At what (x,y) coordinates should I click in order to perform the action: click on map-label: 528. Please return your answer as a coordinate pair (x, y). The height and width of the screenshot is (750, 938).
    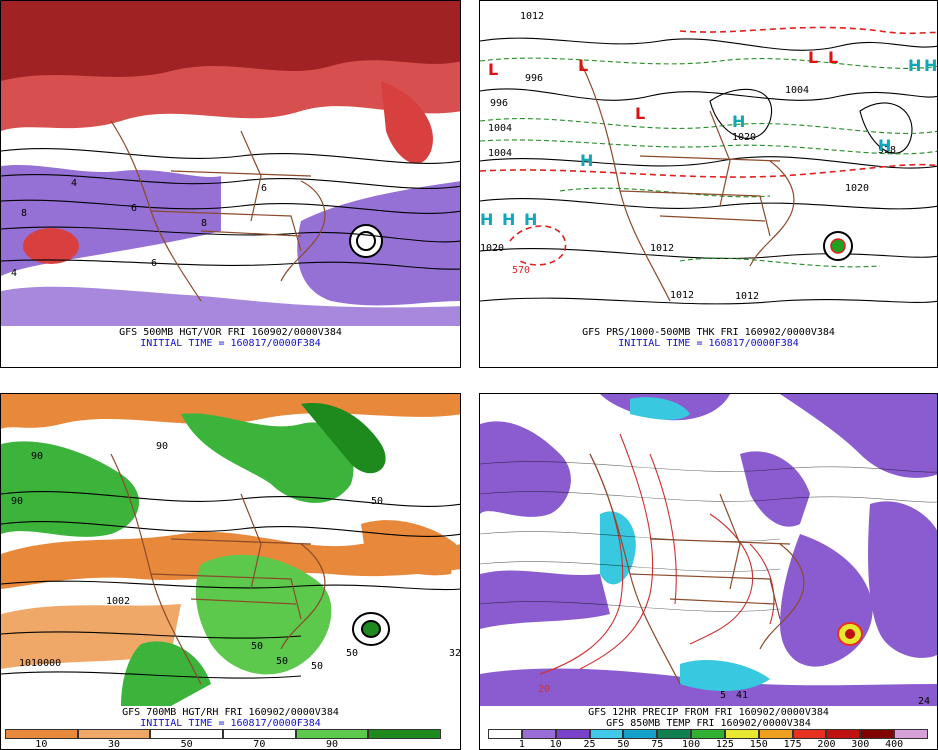
    Looking at the image, I should click on (887, 150).